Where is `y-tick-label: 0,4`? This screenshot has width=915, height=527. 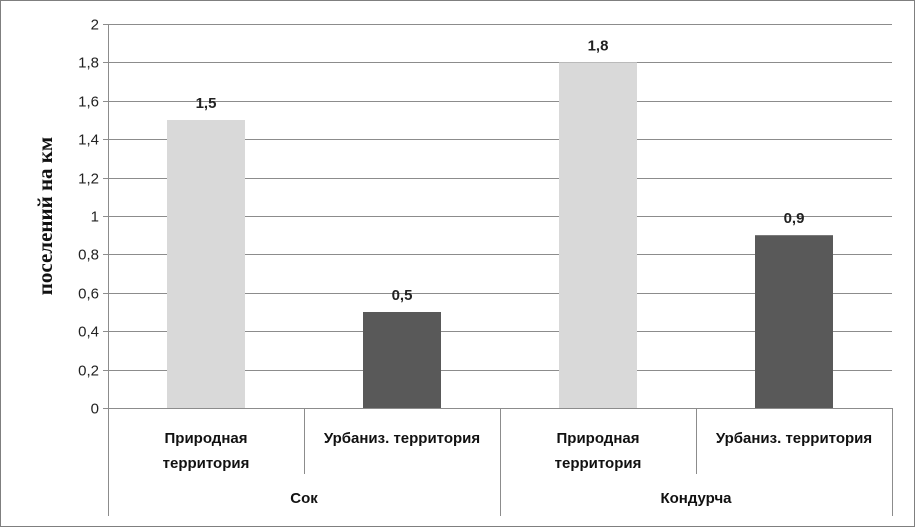
y-tick-label: 0,4 is located at coordinates (88, 332).